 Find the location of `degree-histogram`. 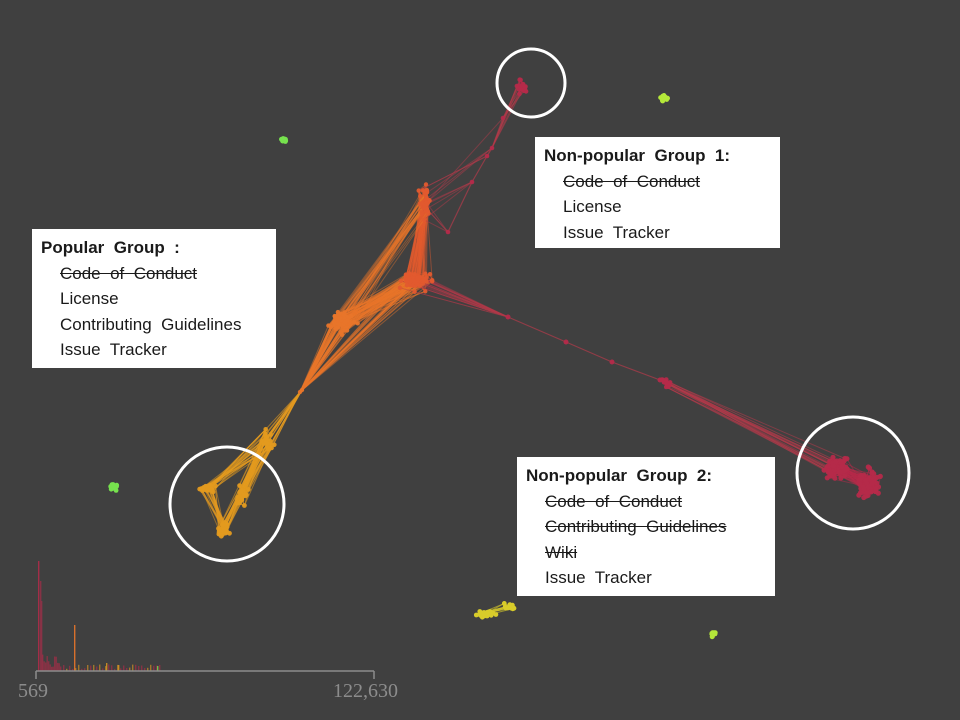

degree-histogram is located at coordinates (205, 620).